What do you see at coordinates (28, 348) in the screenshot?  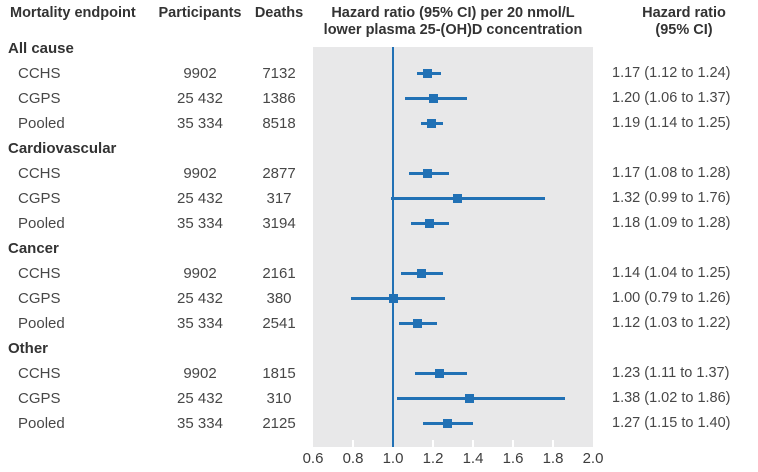 I see `row-label: Other` at bounding box center [28, 348].